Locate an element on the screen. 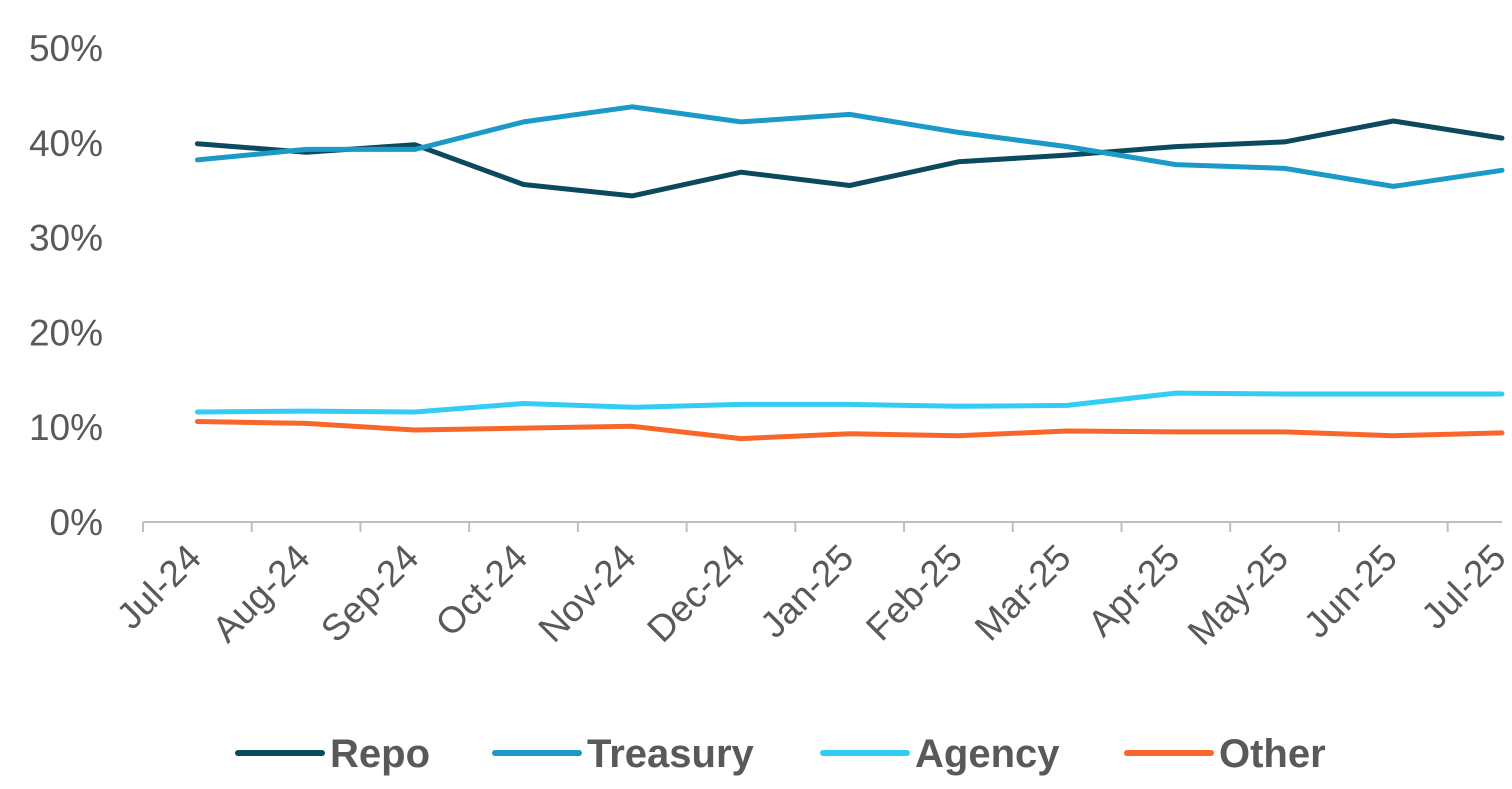 The height and width of the screenshot is (789, 1512). y-tick-label: 20% is located at coordinates (66, 332).